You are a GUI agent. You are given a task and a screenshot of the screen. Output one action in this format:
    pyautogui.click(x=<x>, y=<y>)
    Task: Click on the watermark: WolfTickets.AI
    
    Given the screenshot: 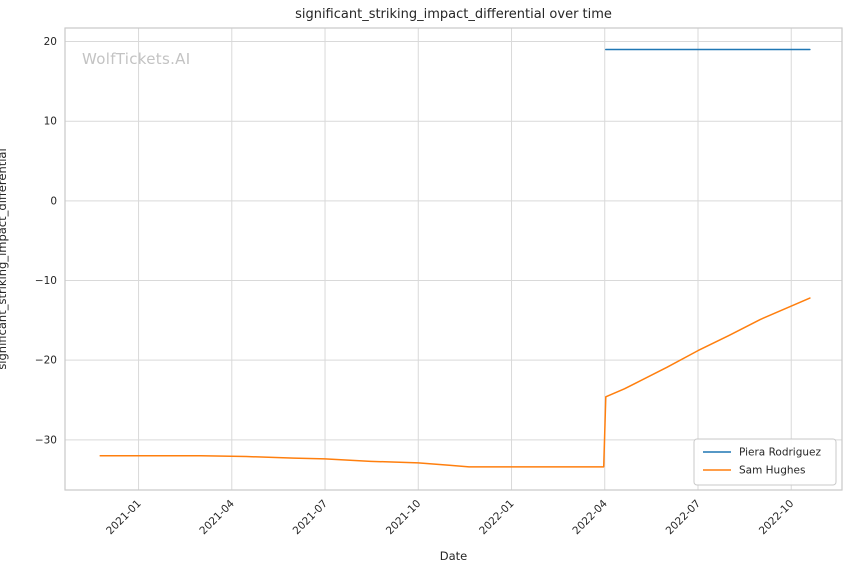 What is the action you would take?
    pyautogui.click(x=136, y=59)
    